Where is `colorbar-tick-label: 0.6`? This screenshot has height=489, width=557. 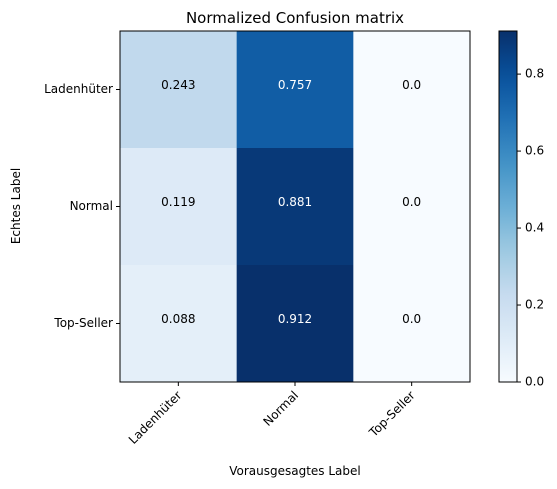
colorbar-tick-label: 0.6 is located at coordinates (534, 151).